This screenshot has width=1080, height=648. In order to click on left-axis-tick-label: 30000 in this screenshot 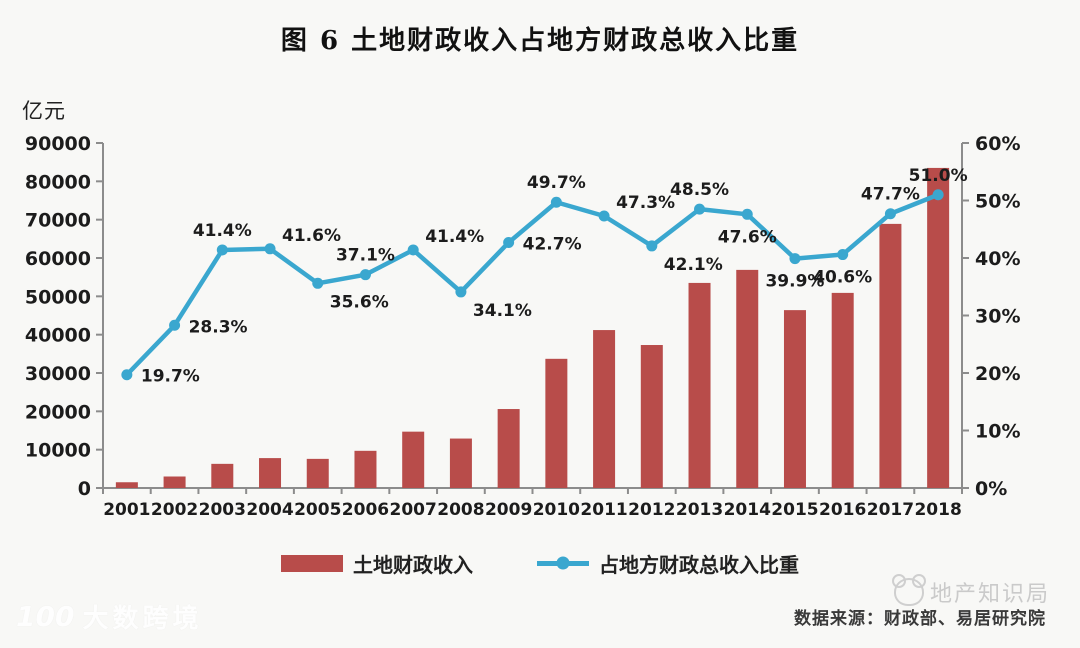, I will do `click(58, 374)`.